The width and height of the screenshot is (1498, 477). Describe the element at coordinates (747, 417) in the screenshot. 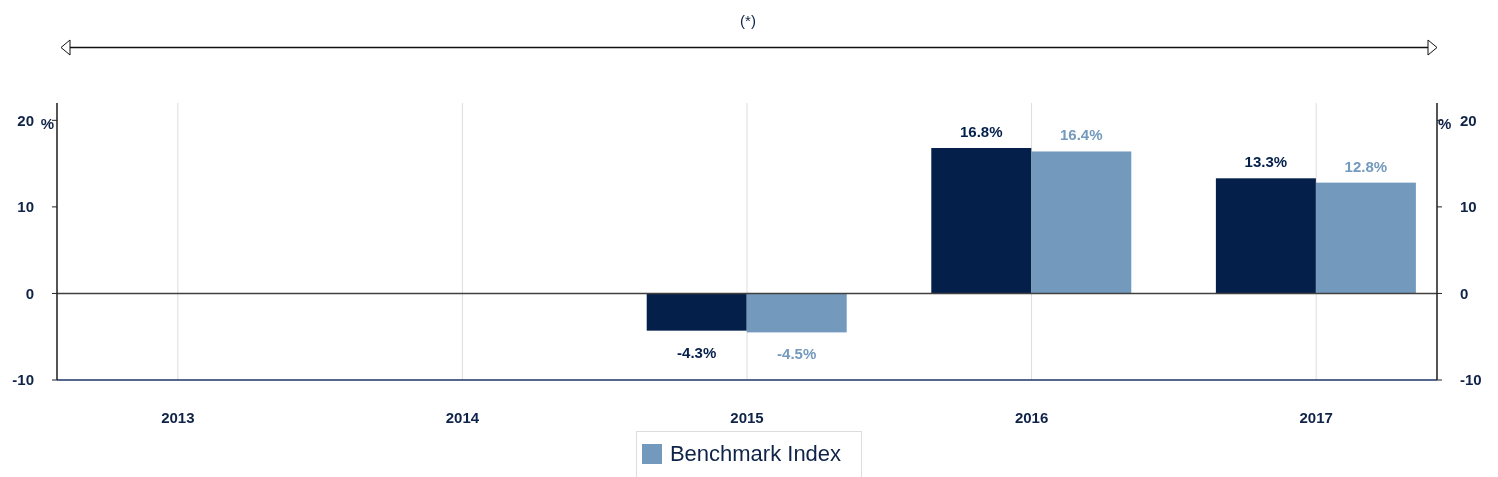

I see `x-tick-label: 2015` at that location.